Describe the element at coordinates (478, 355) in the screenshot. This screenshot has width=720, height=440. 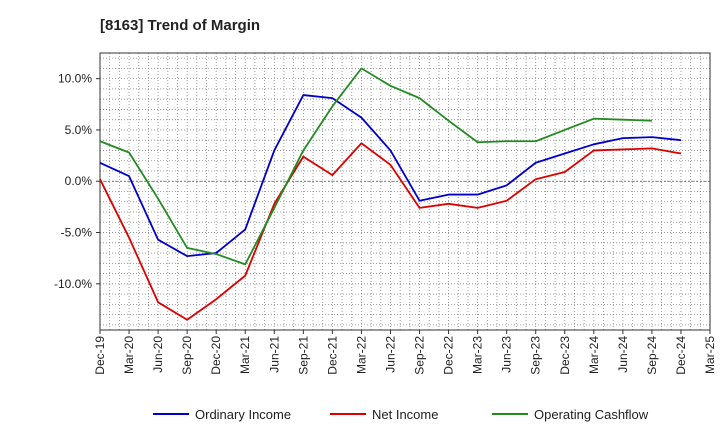
I see `x-tick-label: Mar-23` at that location.